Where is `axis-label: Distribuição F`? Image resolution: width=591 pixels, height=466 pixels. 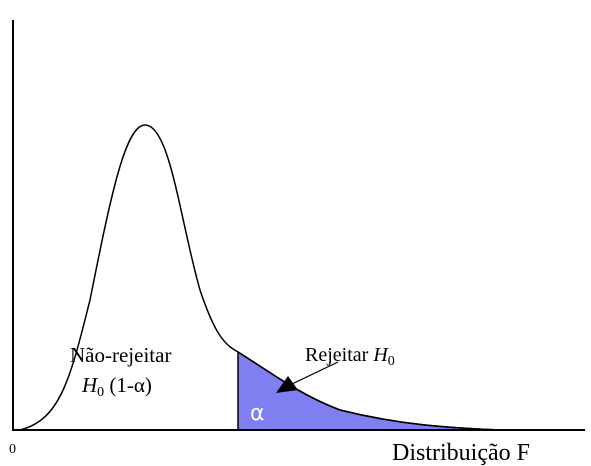
axis-label: Distribuição F is located at coordinates (461, 453).